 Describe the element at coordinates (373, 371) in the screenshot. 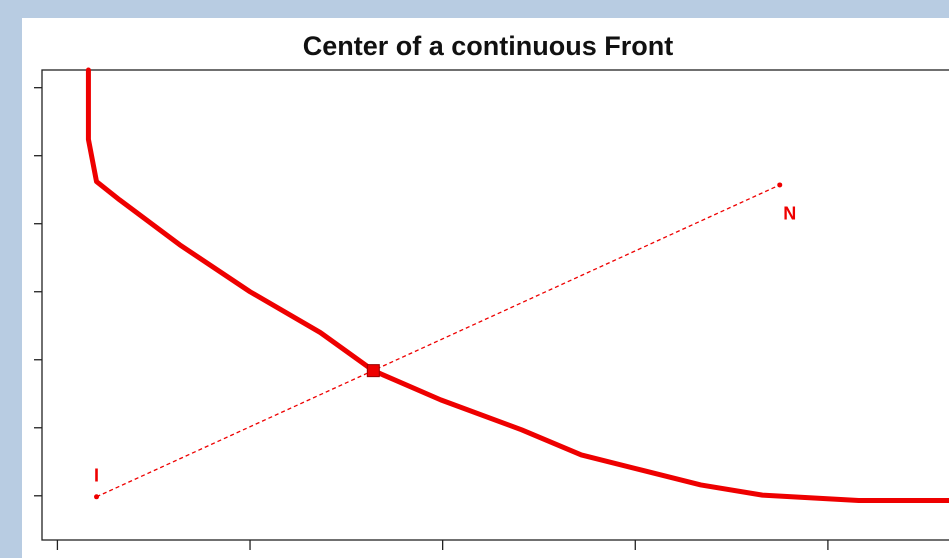

I see `center-marker` at that location.